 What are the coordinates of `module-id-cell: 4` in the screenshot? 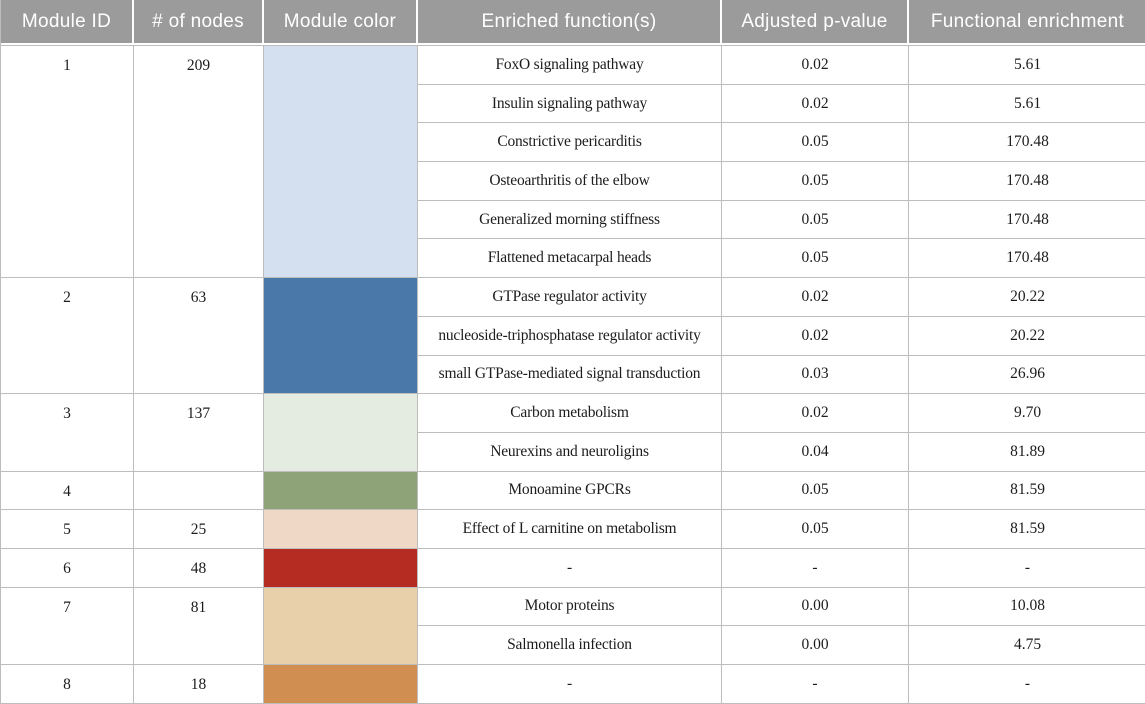 It's located at (67, 490).